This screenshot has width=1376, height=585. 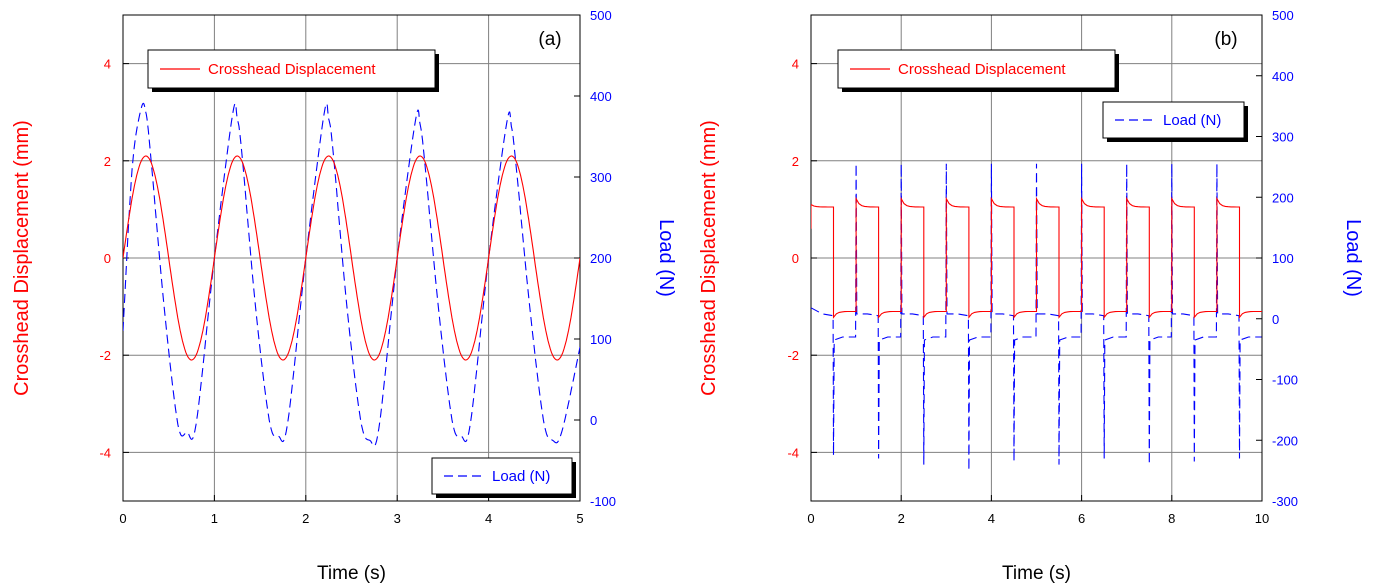 What do you see at coordinates (1171, 518) in the screenshot?
I see `x-tick-label: 8` at bounding box center [1171, 518].